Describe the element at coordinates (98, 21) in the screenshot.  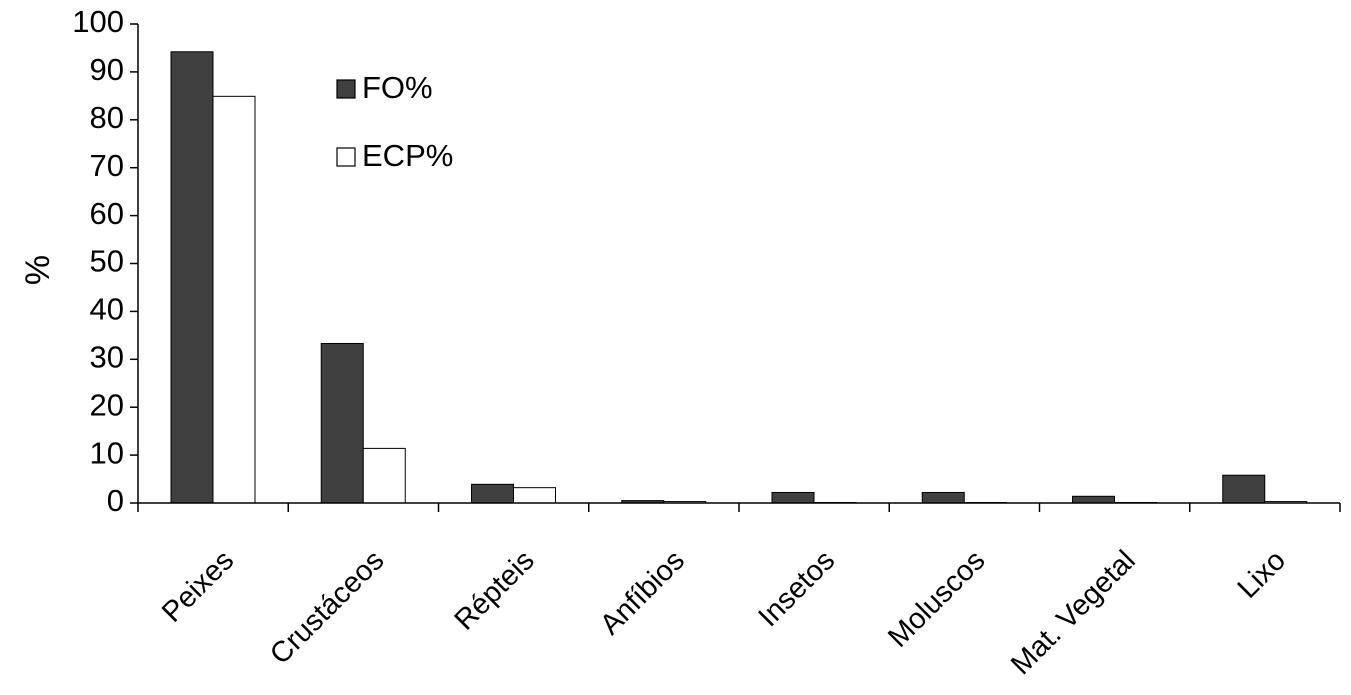
I see `y-tick-label: 100` at that location.